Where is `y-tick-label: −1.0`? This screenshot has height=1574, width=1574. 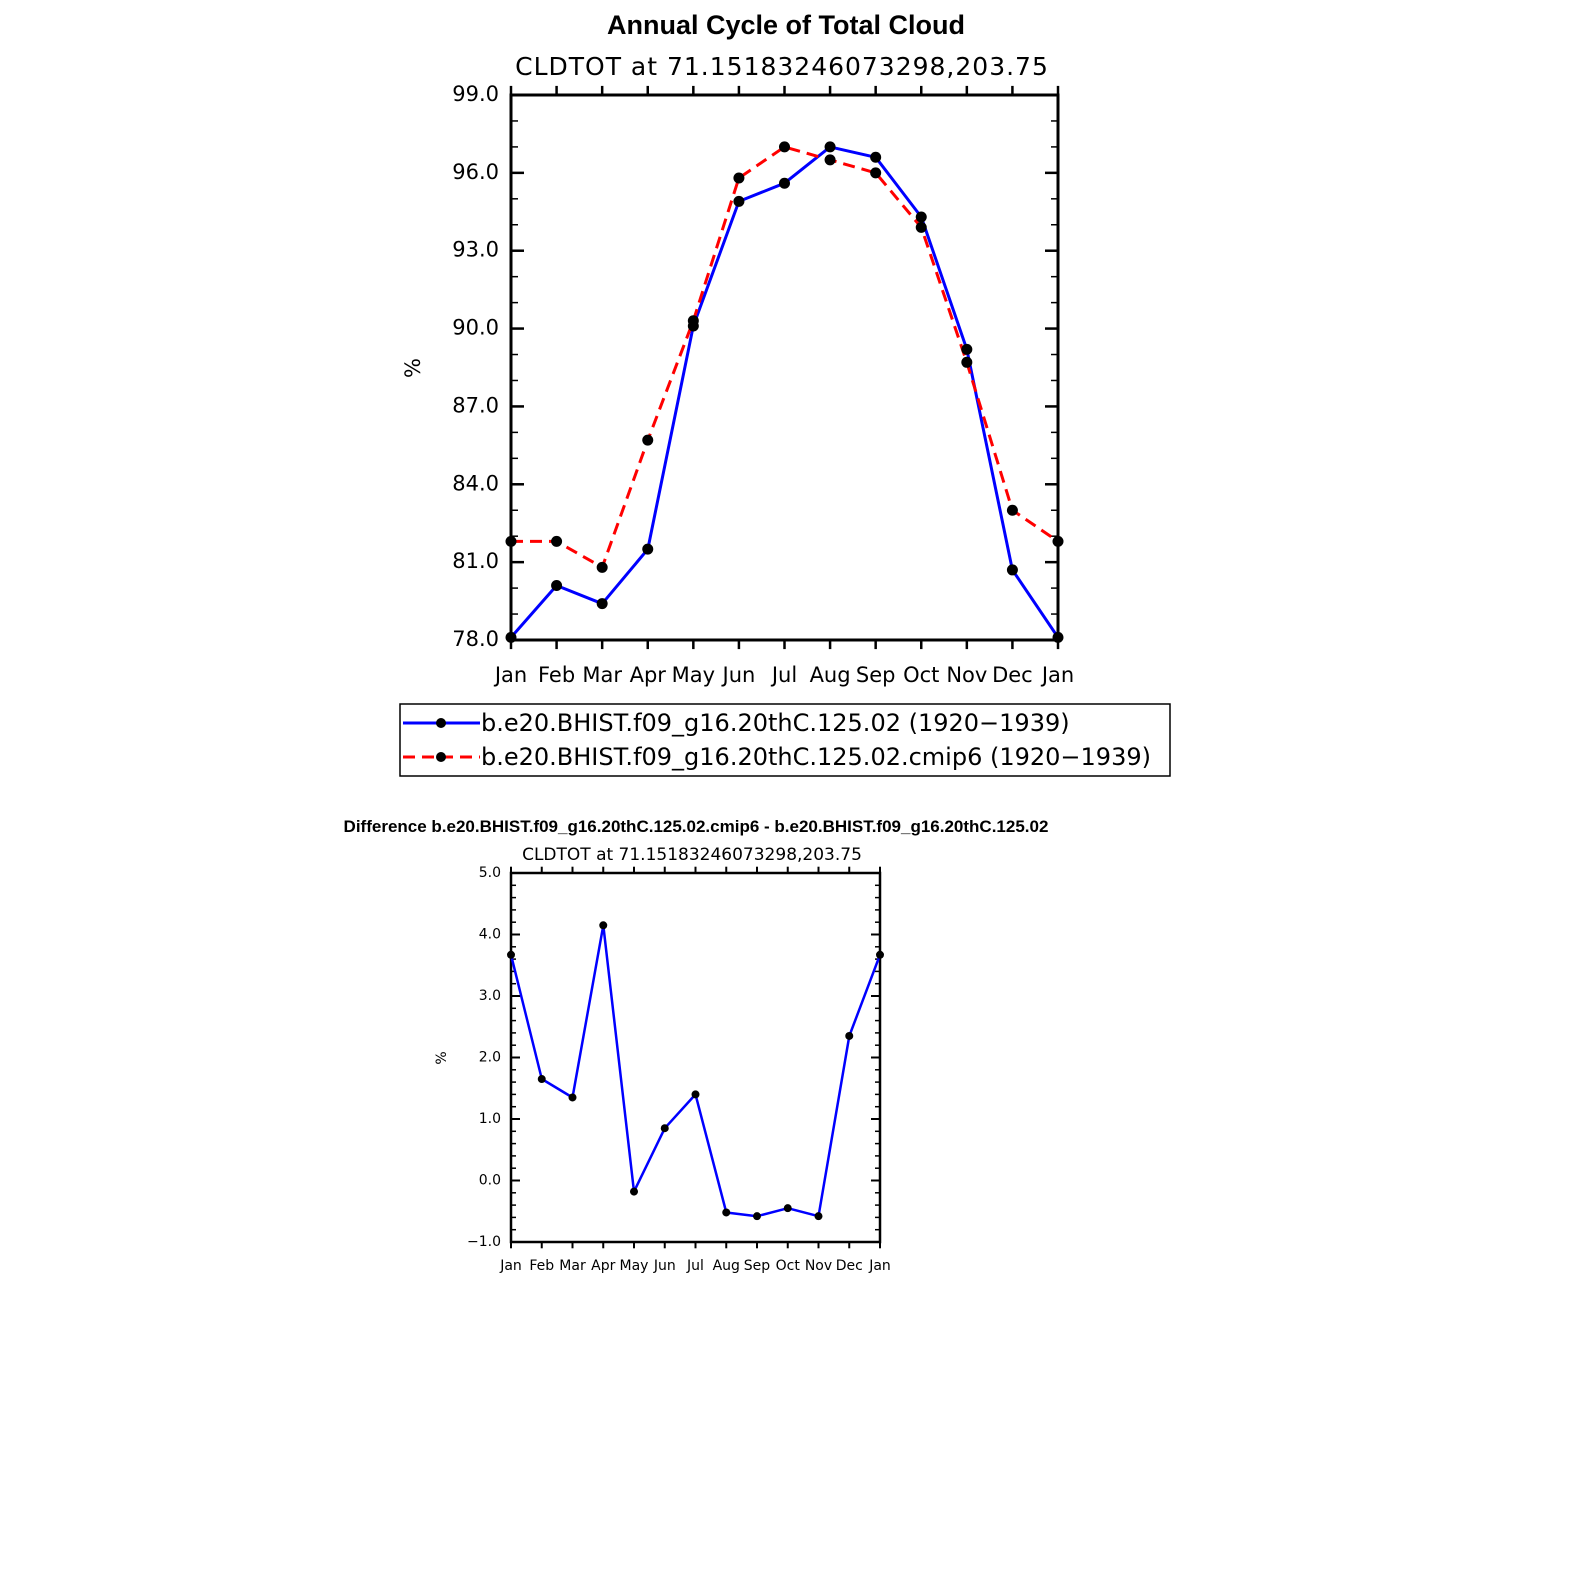
y-tick-label: −1.0 is located at coordinates (484, 1242).